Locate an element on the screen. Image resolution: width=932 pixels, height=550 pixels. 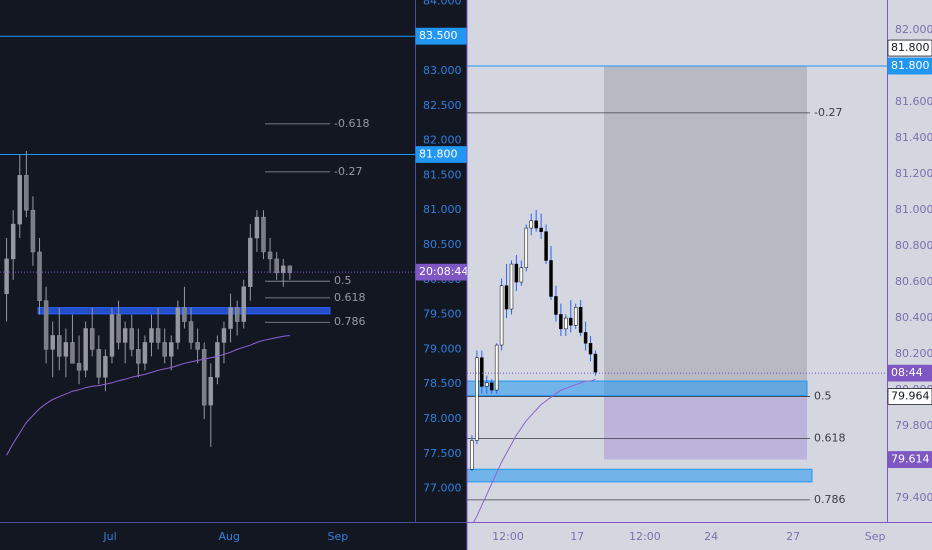
y-tick-label: 77.000 is located at coordinates (442, 488).